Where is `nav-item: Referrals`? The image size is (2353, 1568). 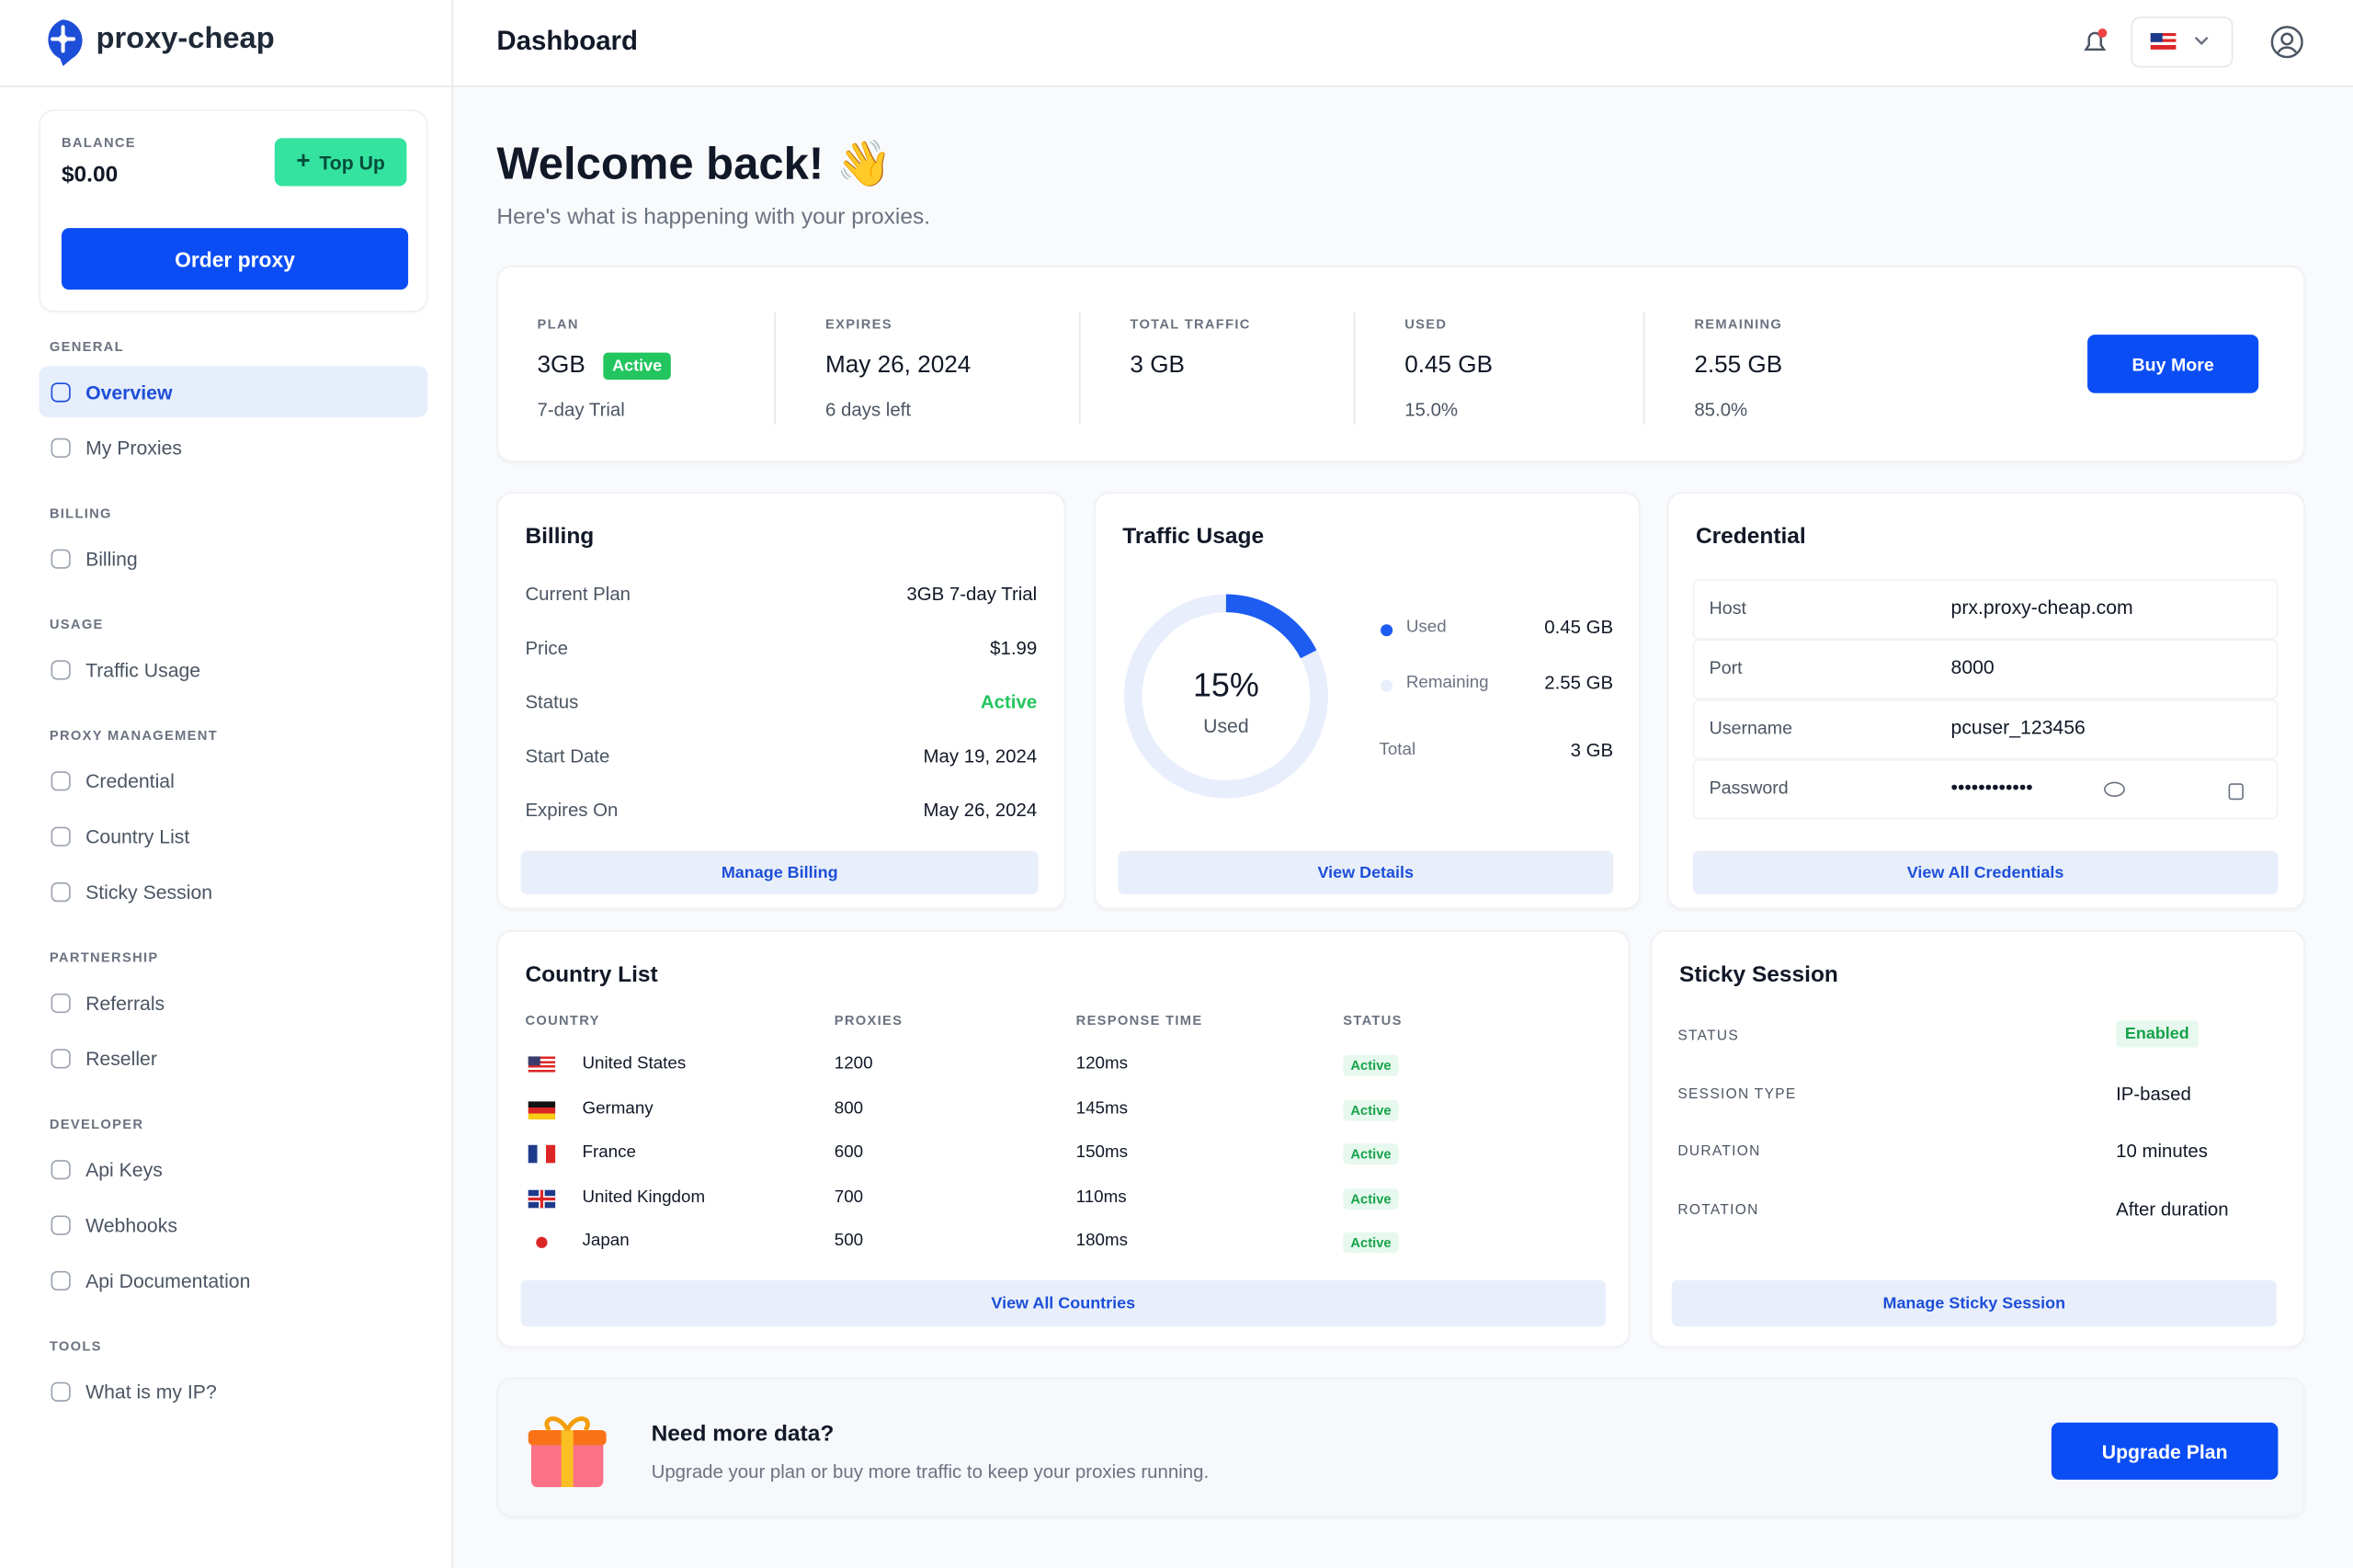
nav-item: Referrals is located at coordinates (233, 1002).